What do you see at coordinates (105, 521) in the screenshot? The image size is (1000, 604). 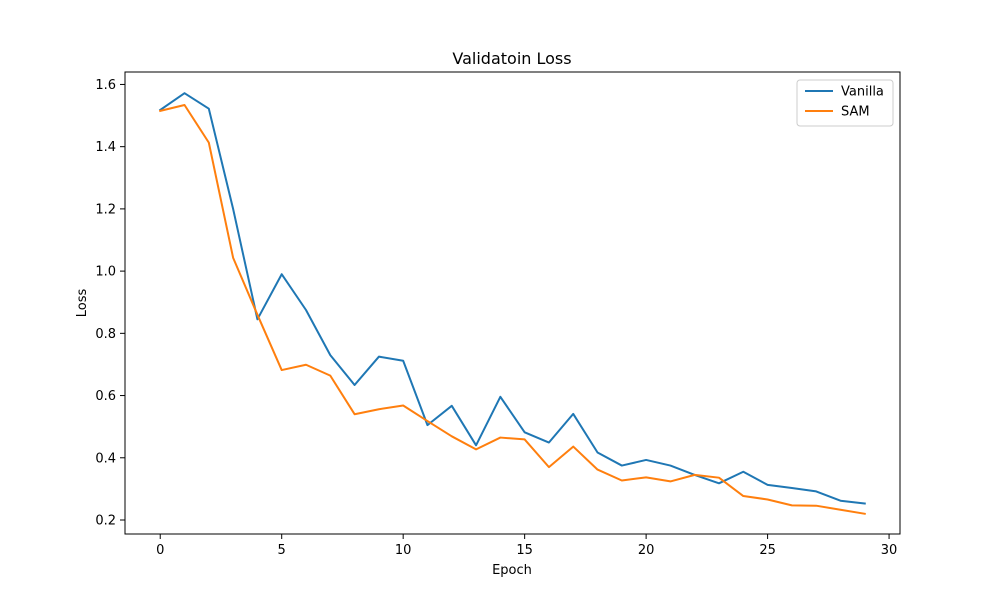 I see `y-tick-label: 0.2` at bounding box center [105, 521].